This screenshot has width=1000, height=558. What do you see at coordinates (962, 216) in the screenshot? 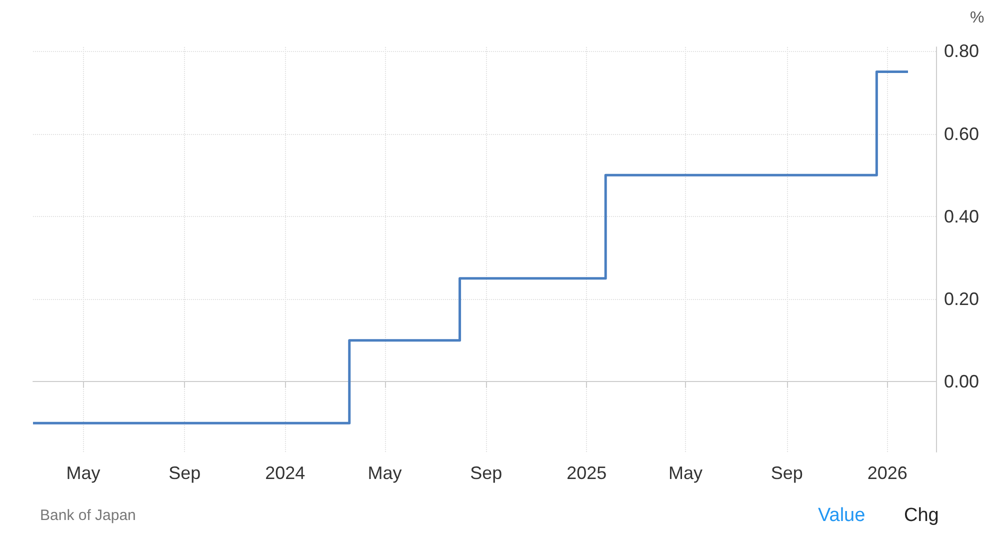
I see `y-tick-label: 0.40` at bounding box center [962, 216].